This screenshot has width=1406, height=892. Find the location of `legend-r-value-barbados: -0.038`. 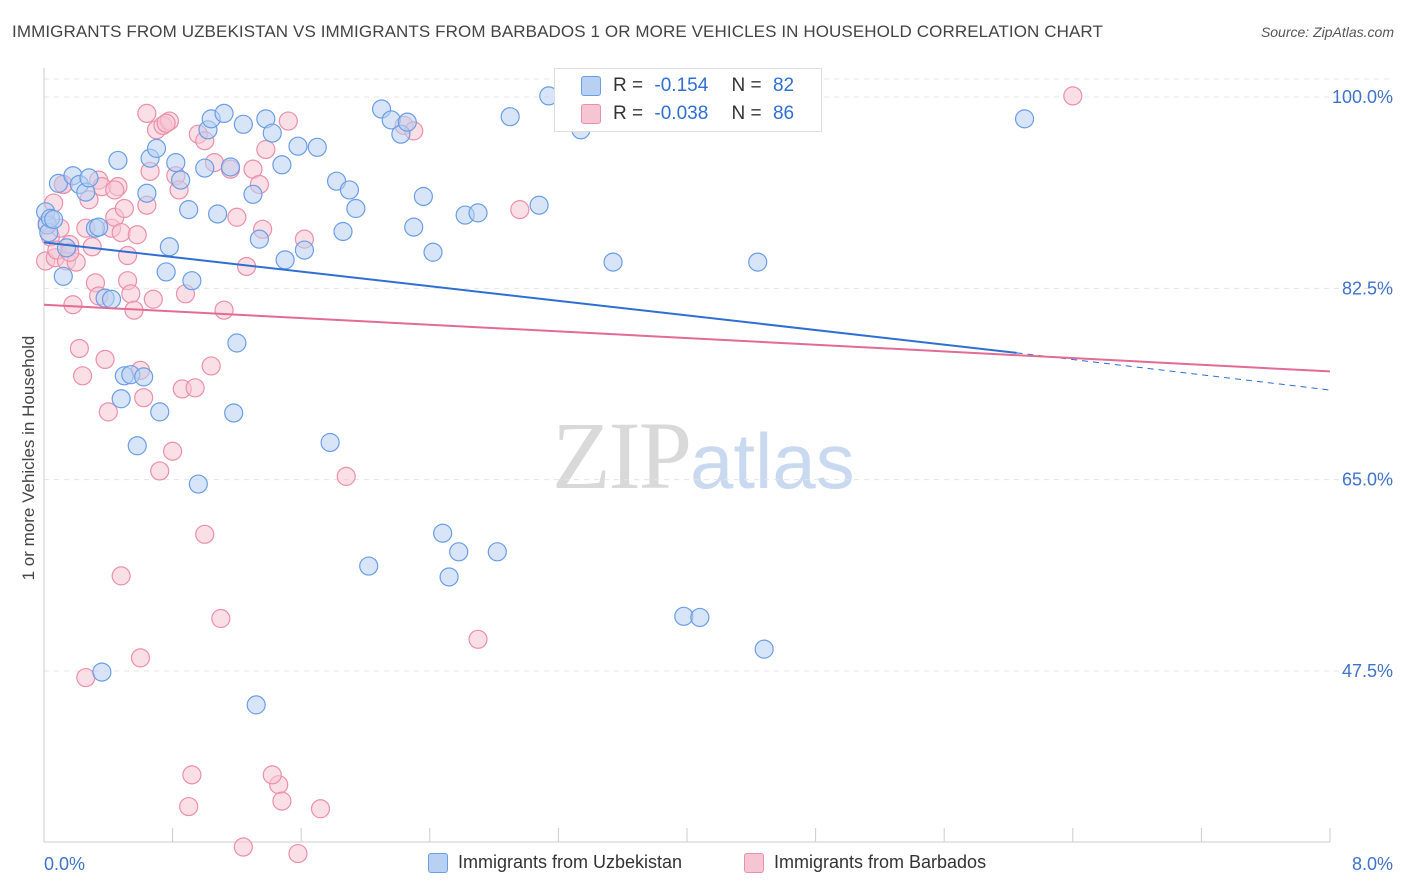

legend-r-value-barbados: -0.038 is located at coordinates (681, 113).